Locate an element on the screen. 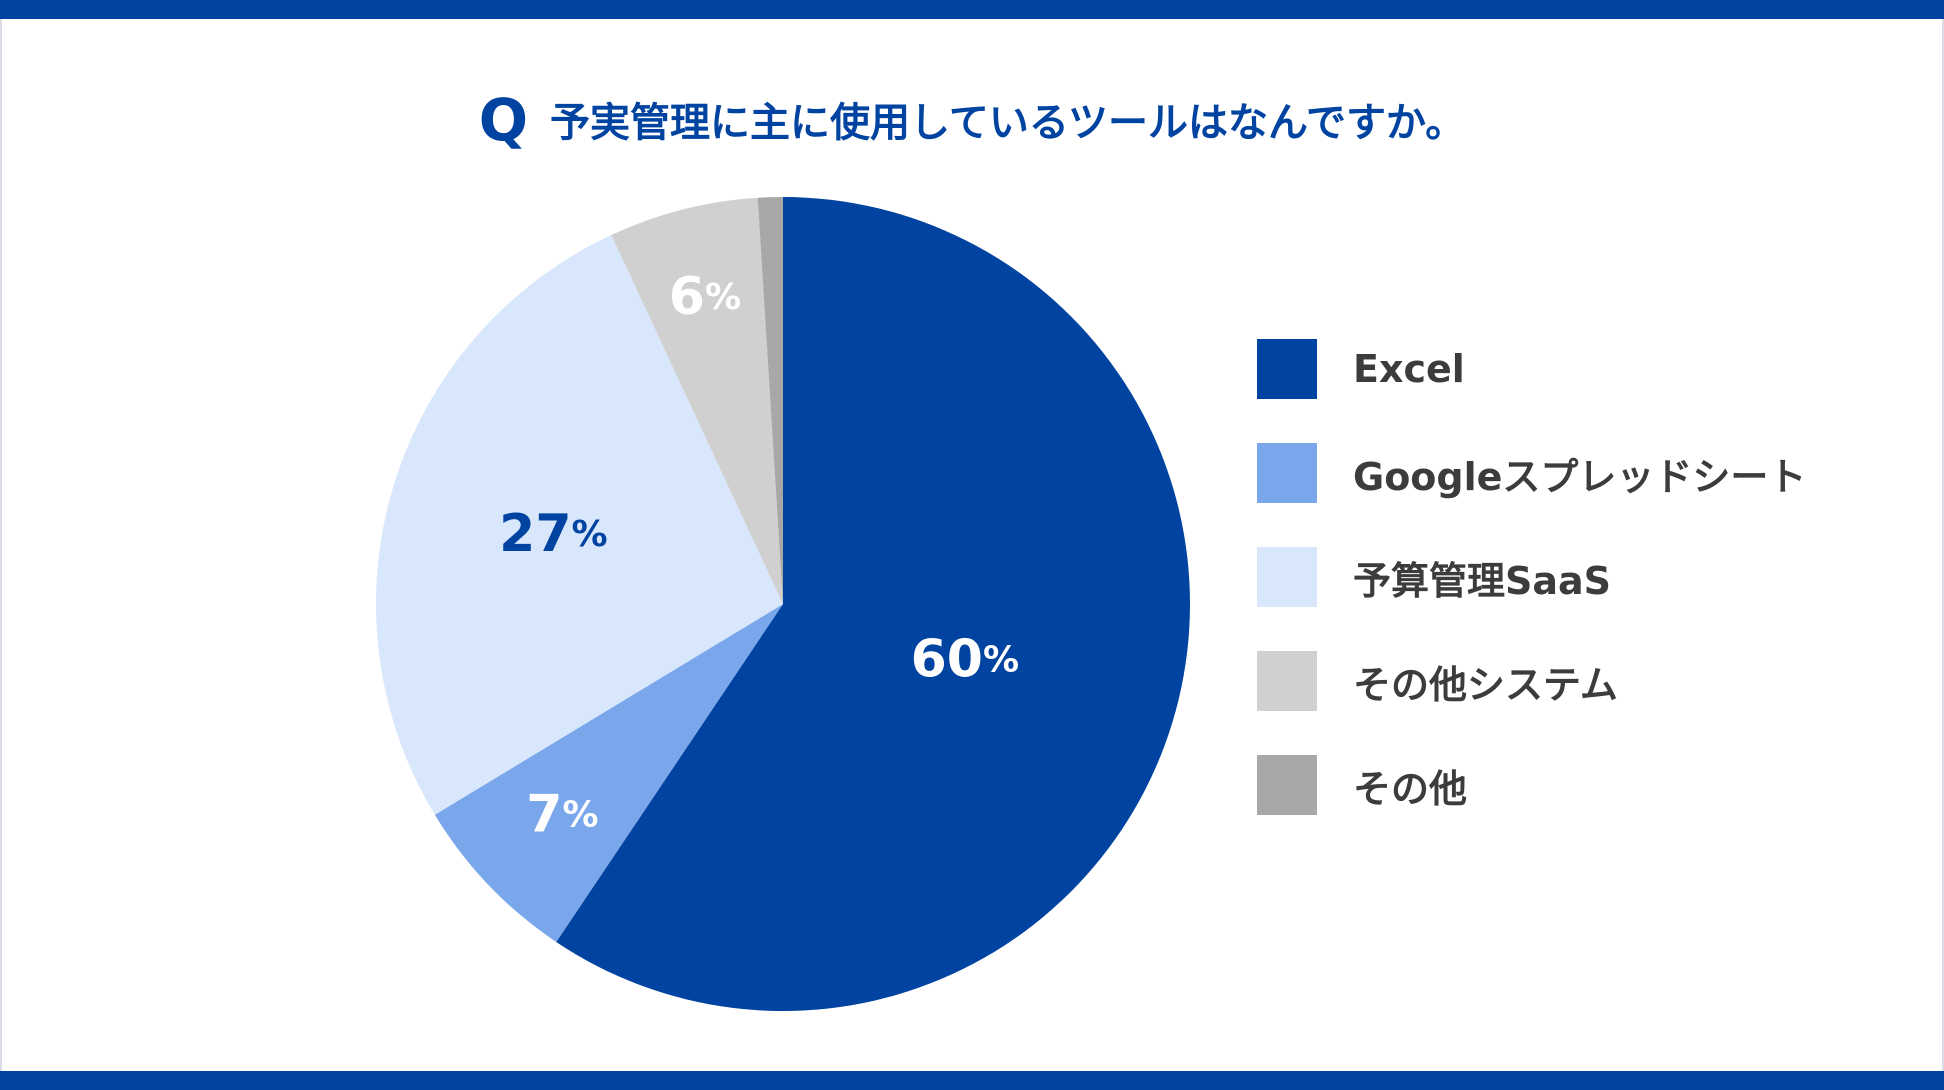 This screenshot has height=1090, width=1944. right-border is located at coordinates (1943, 545).